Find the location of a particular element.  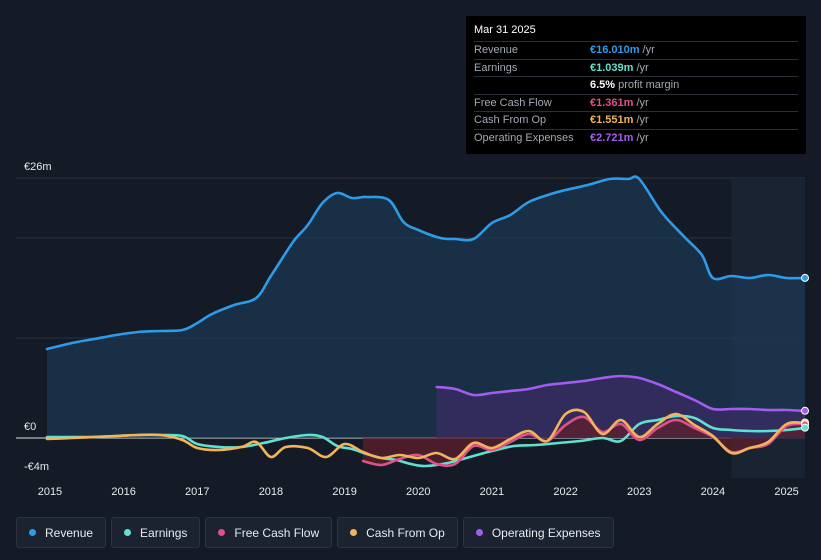

earnings-end-marker is located at coordinates (805, 427).